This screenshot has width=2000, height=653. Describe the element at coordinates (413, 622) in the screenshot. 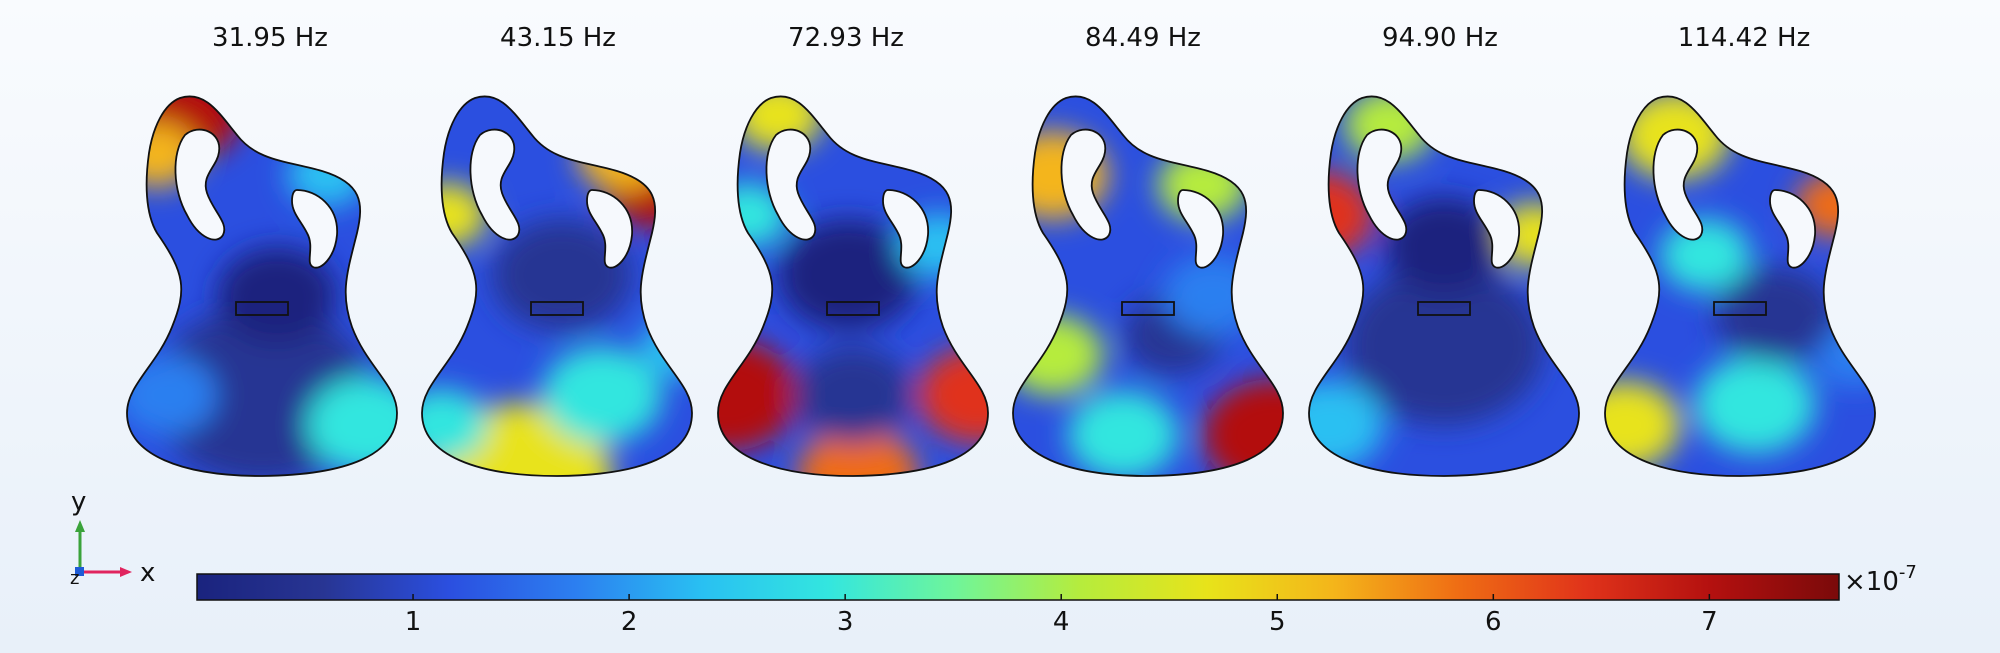

I see `colorbar-tick-label: 1` at that location.